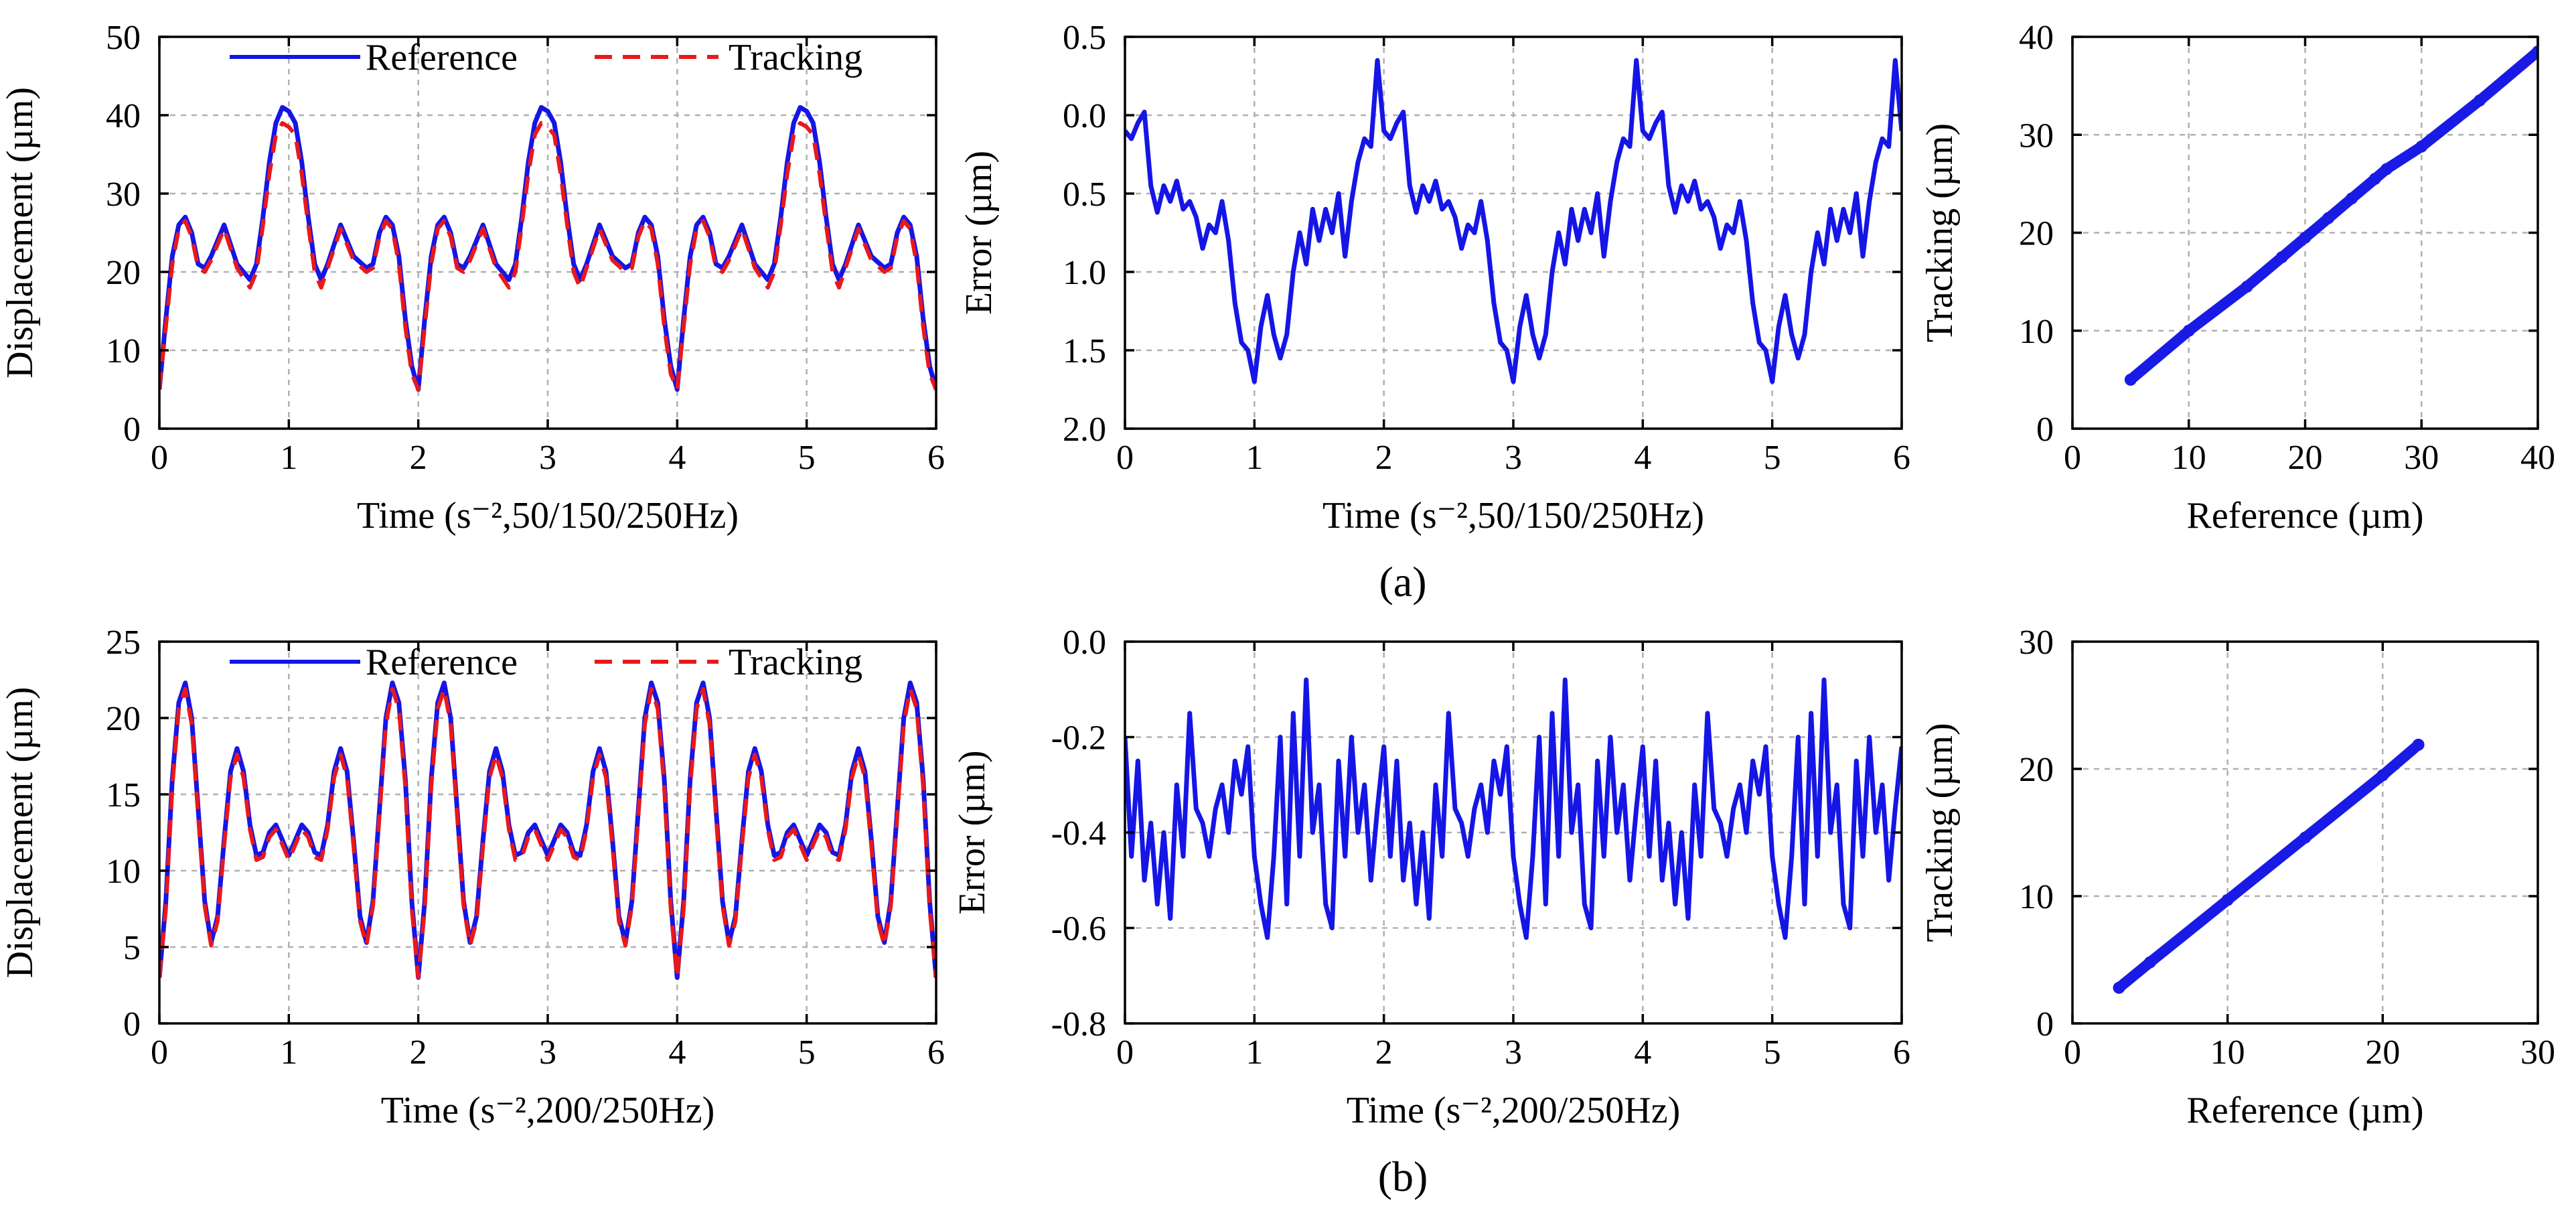 This screenshot has width=2576, height=1223. Describe the element at coordinates (1403, 1176) in the screenshot. I see `caption-b: (b)` at that location.